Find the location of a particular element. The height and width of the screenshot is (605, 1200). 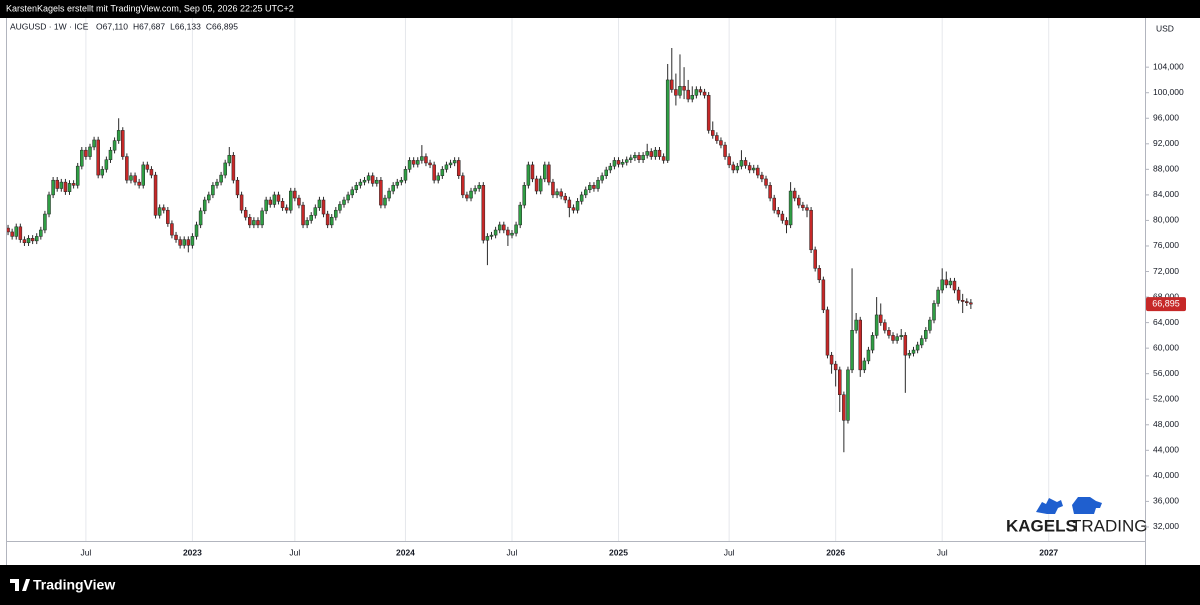

ohlc-legend: O67,110 H67,687 L66,133 C66,895 is located at coordinates (167, 26).